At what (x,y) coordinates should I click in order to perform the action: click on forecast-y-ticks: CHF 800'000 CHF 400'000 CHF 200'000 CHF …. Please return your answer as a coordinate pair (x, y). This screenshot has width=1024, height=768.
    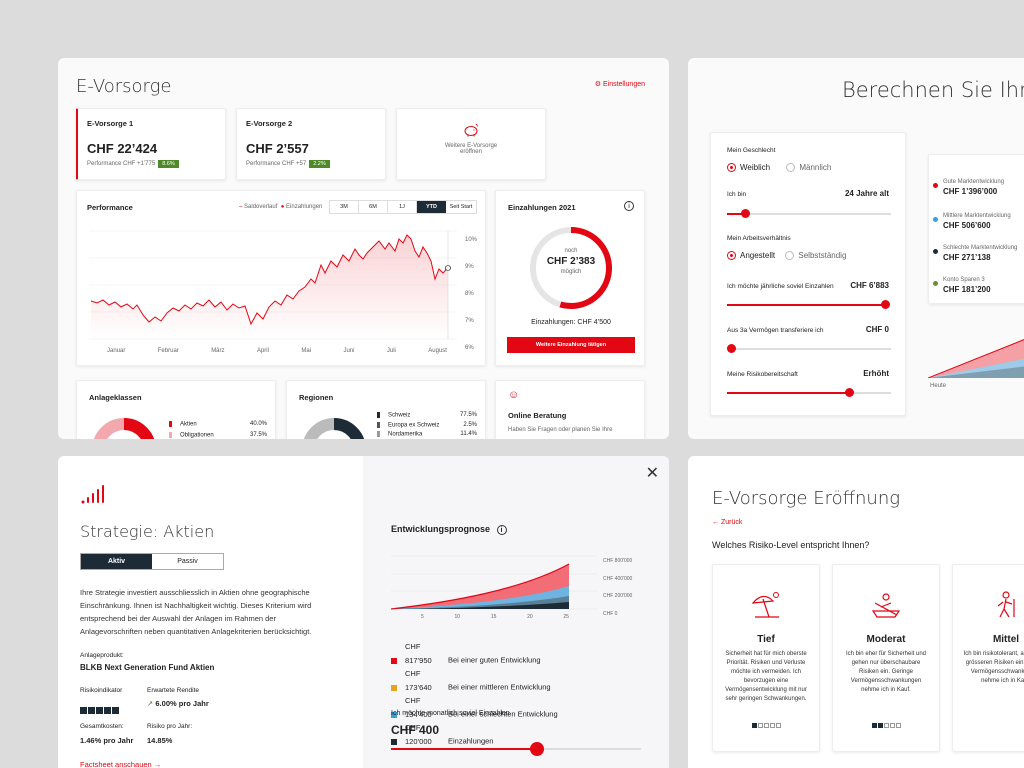
    Looking at the image, I should click on (618, 587).